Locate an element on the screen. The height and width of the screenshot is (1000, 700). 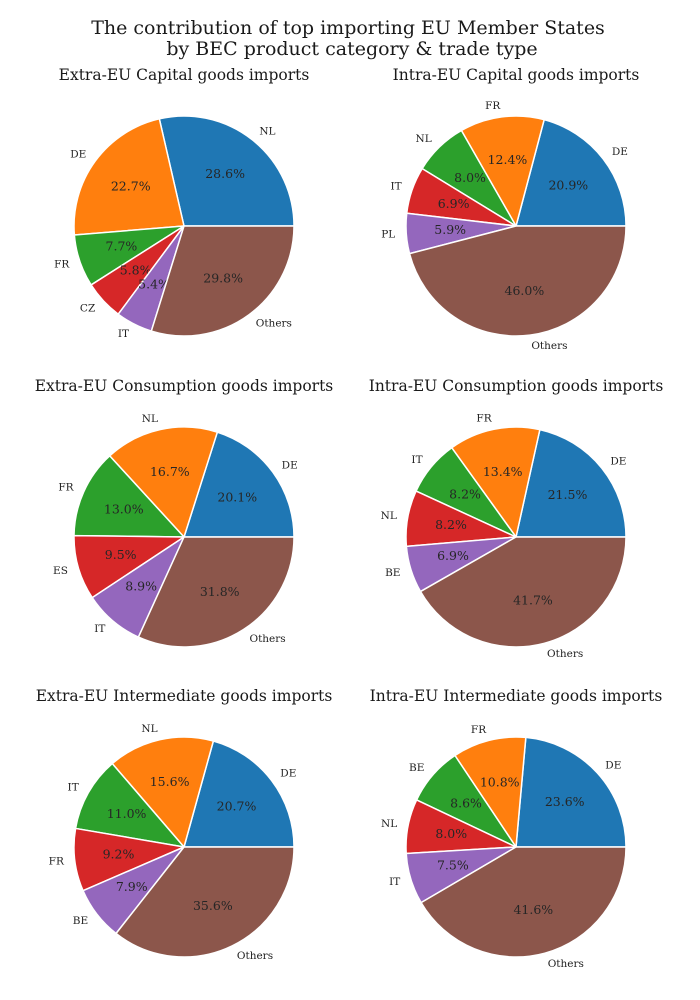
pie-1-pct-it: 5.4% is located at coordinates (154, 283).